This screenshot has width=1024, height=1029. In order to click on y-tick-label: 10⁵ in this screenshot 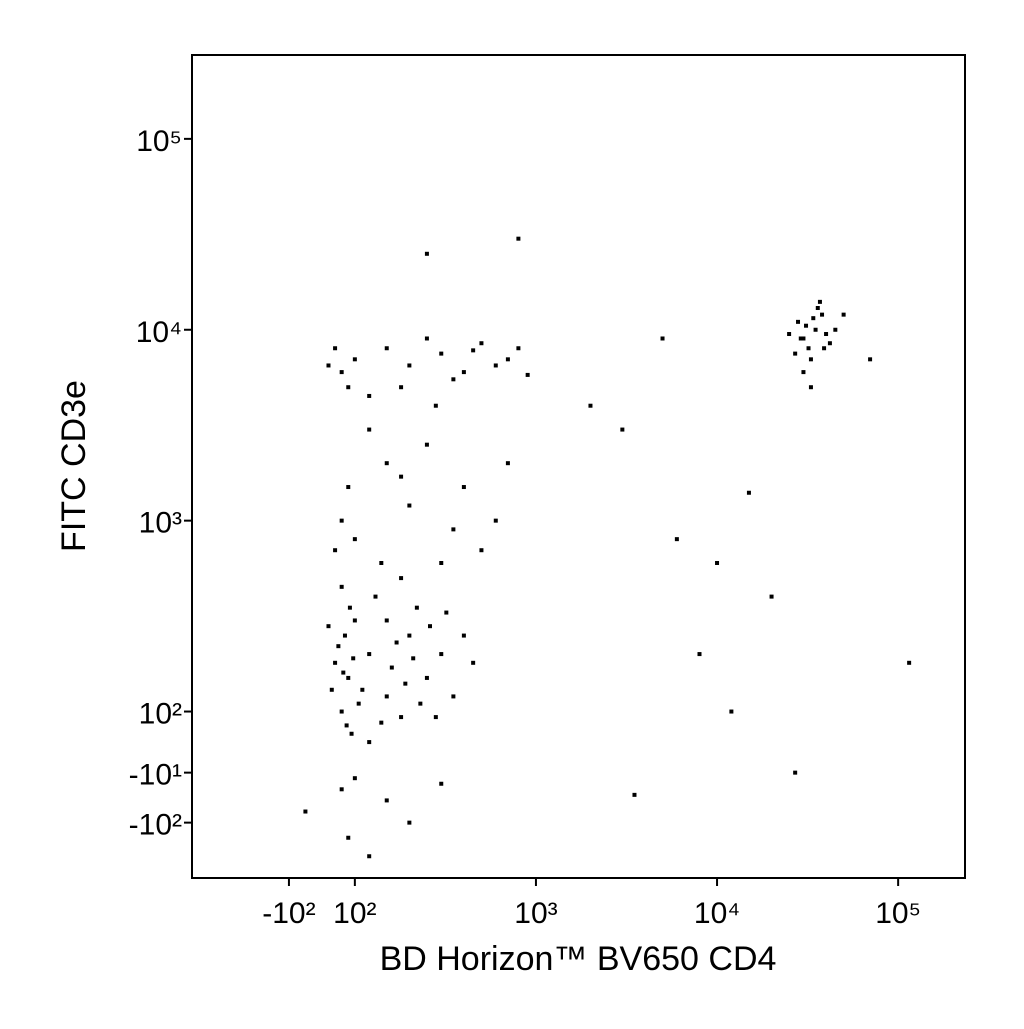, I will do `click(159, 141)`.